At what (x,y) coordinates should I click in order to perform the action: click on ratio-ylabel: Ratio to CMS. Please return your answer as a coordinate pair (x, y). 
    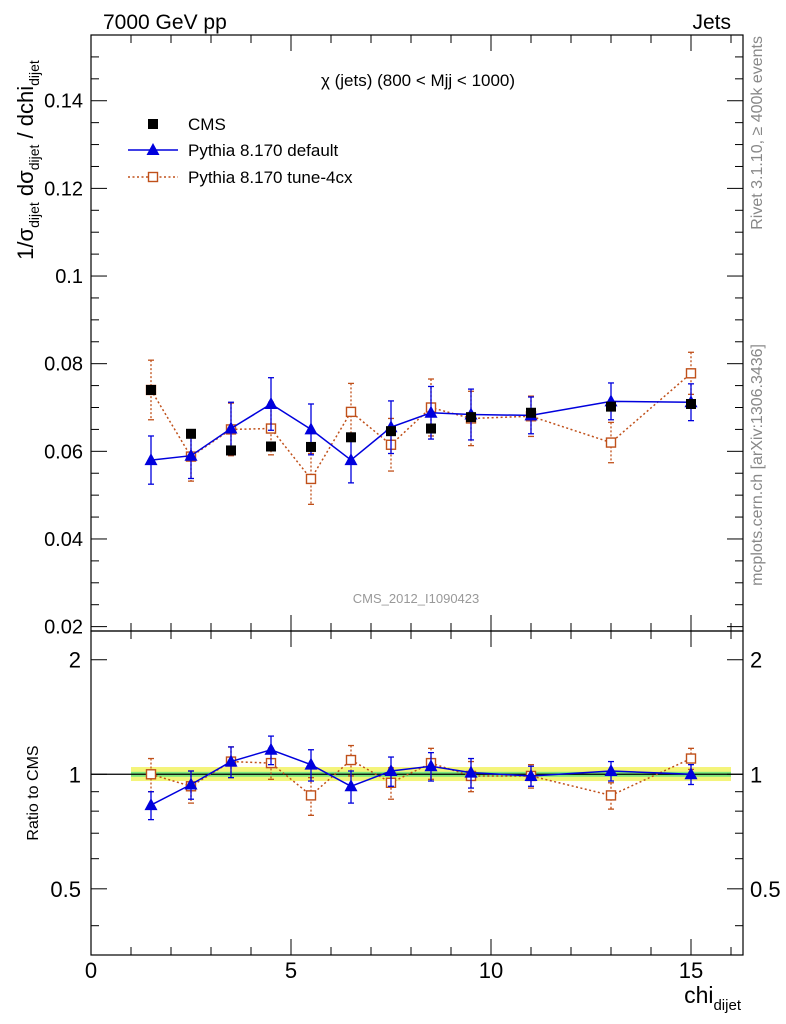
    Looking at the image, I should click on (33, 792).